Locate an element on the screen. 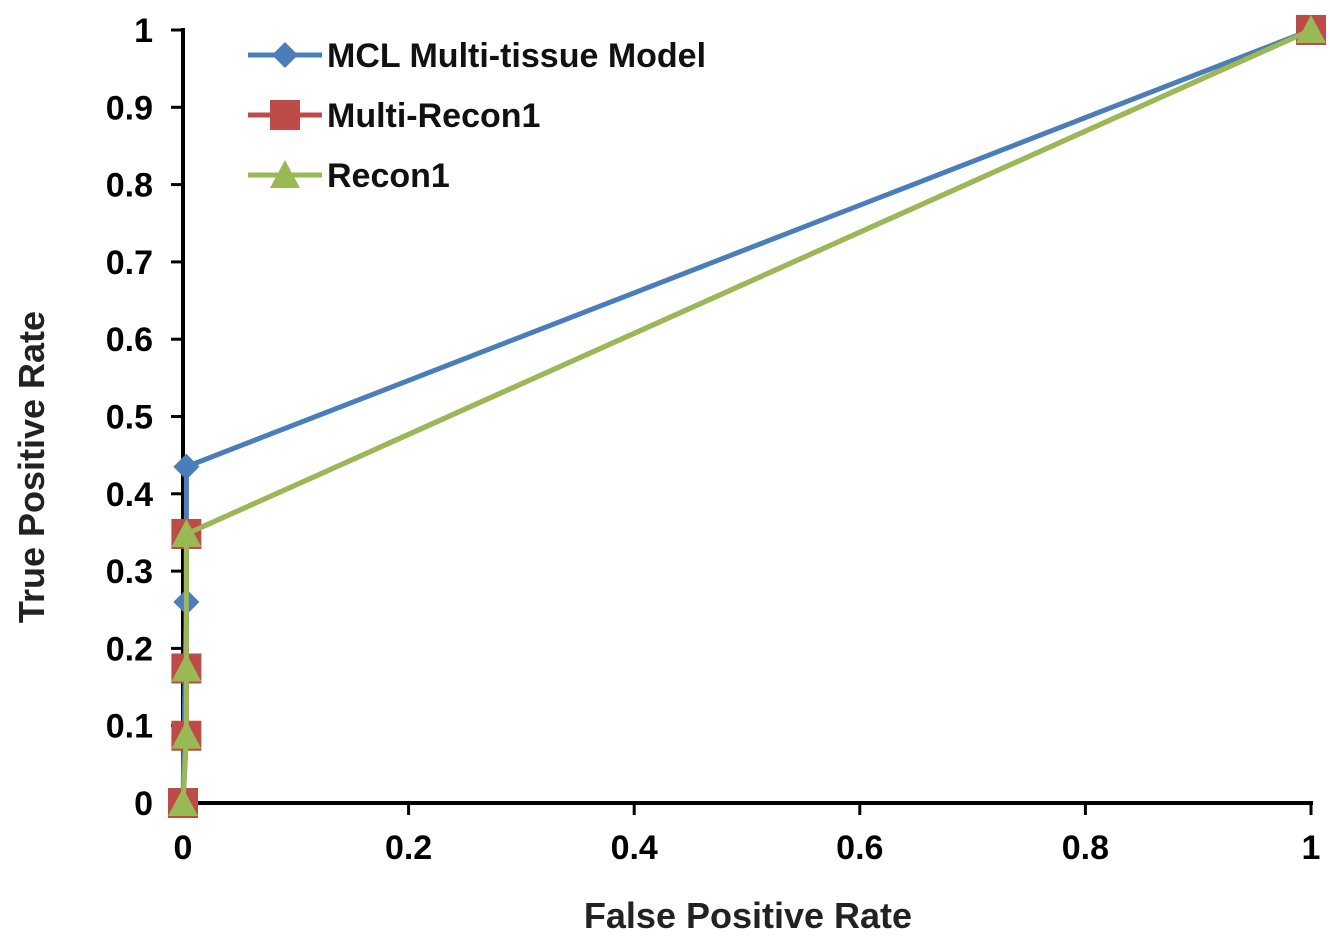 The height and width of the screenshot is (939, 1330). y-axis-title: True Positive Rate is located at coordinates (31, 467).